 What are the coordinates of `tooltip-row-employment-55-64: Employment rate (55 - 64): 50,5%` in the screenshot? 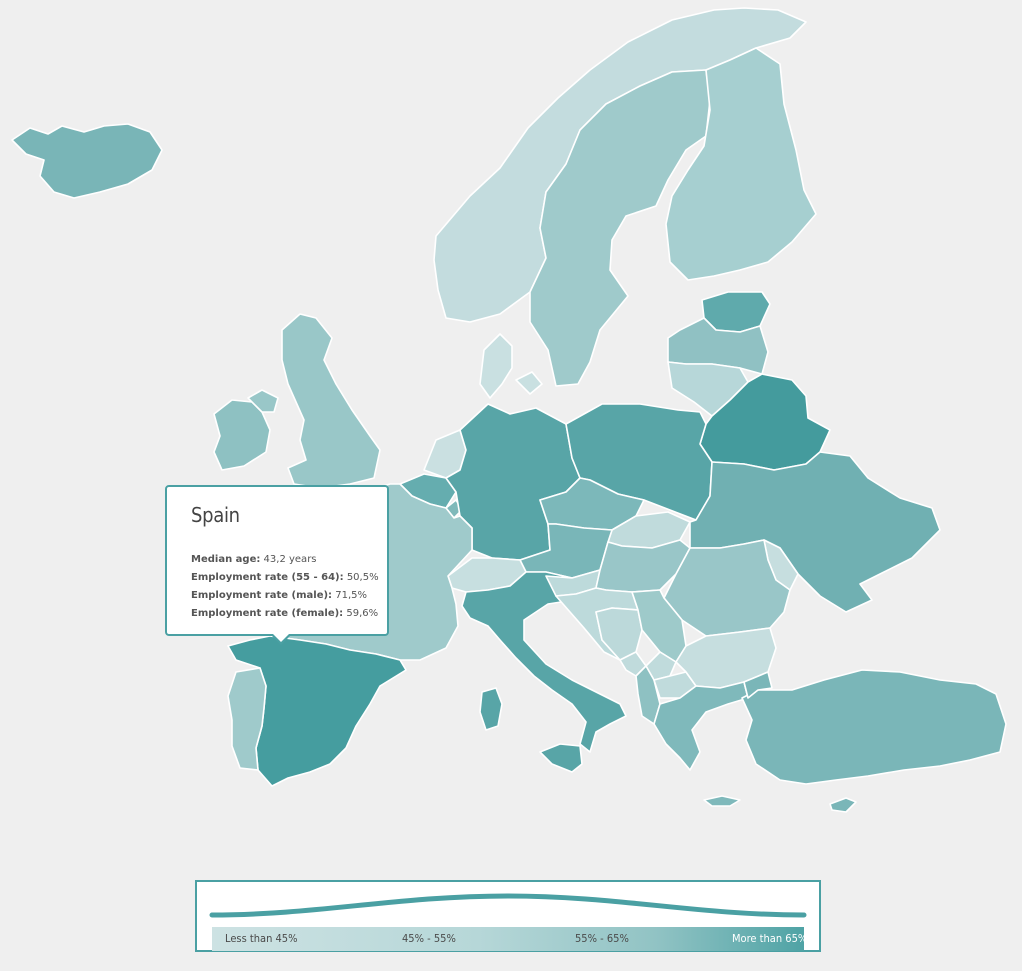 It's located at (285, 578).